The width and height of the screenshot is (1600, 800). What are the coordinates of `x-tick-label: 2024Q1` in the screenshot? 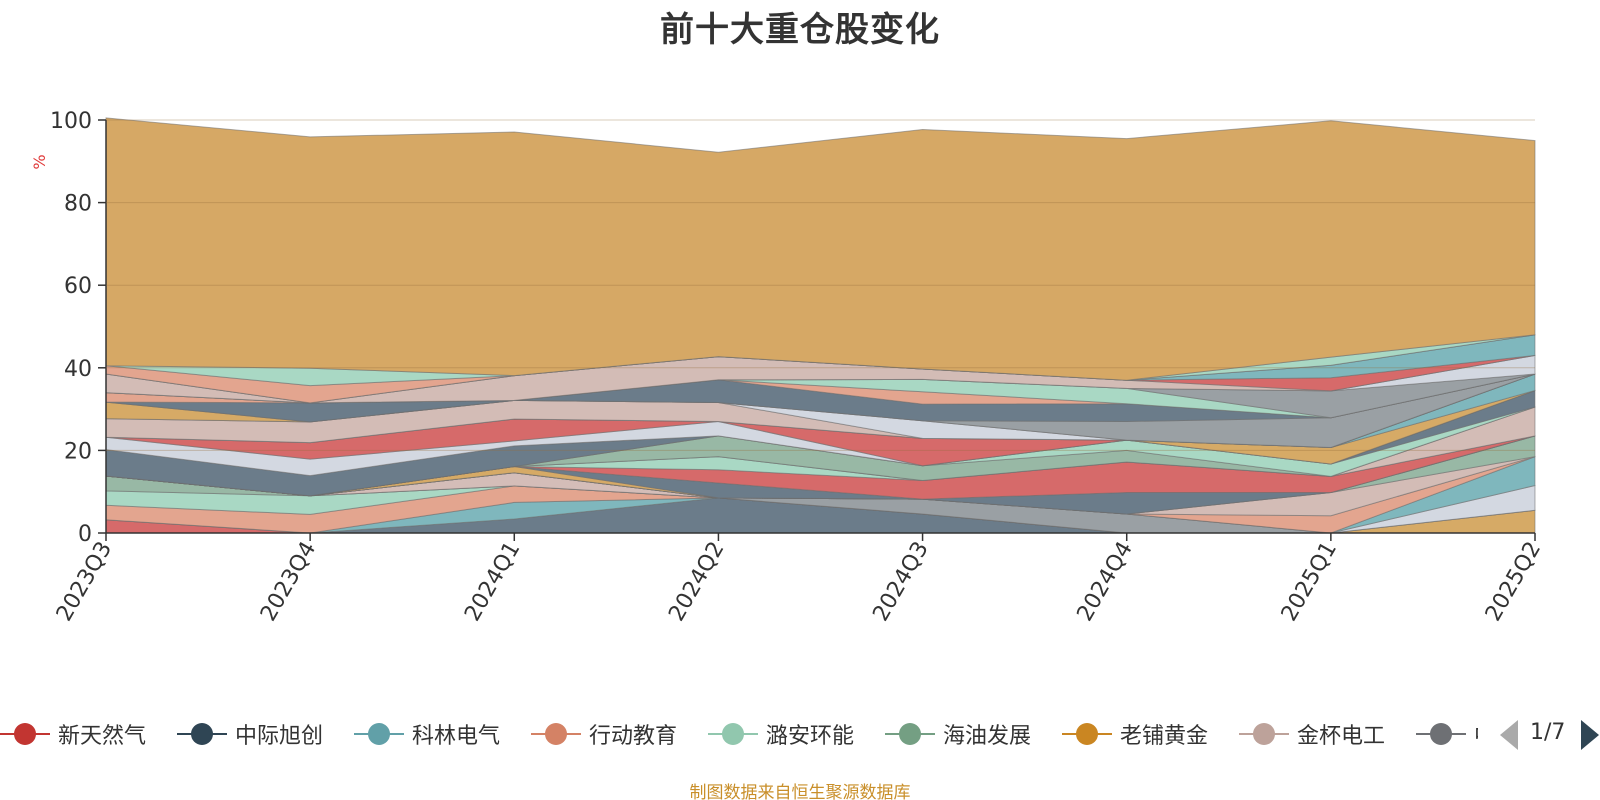 It's located at (492, 582).